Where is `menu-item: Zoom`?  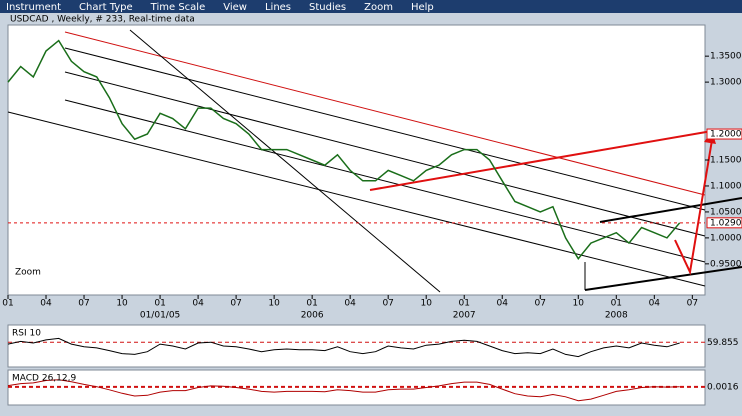 menu-item: Zoom is located at coordinates (378, 7).